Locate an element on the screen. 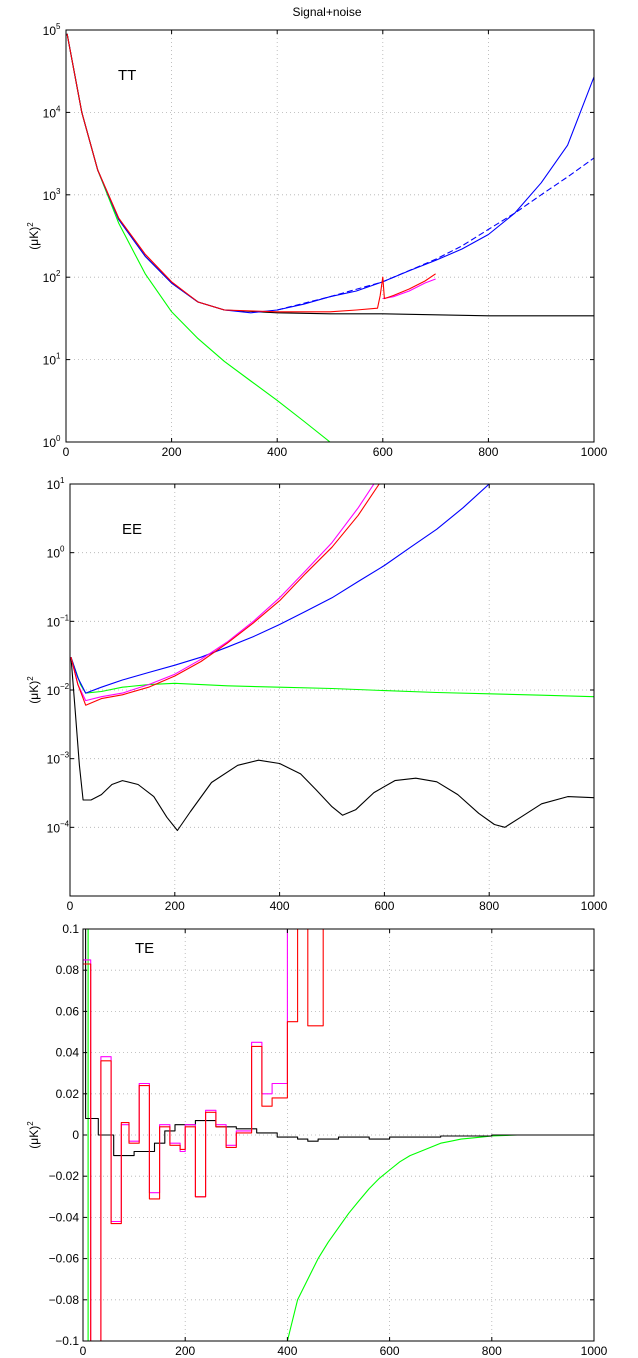 The image size is (638, 1358). y-tick-label: 0.04 is located at coordinates (68, 1053).